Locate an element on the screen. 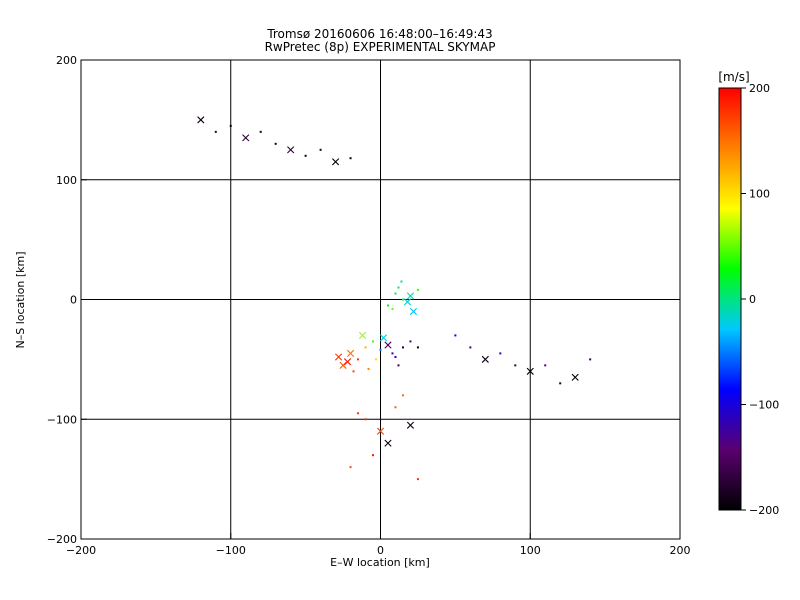 The width and height of the screenshot is (800, 600). colorbar-ticks: 200 100 0 −100 −200 is located at coordinates (760, 299).